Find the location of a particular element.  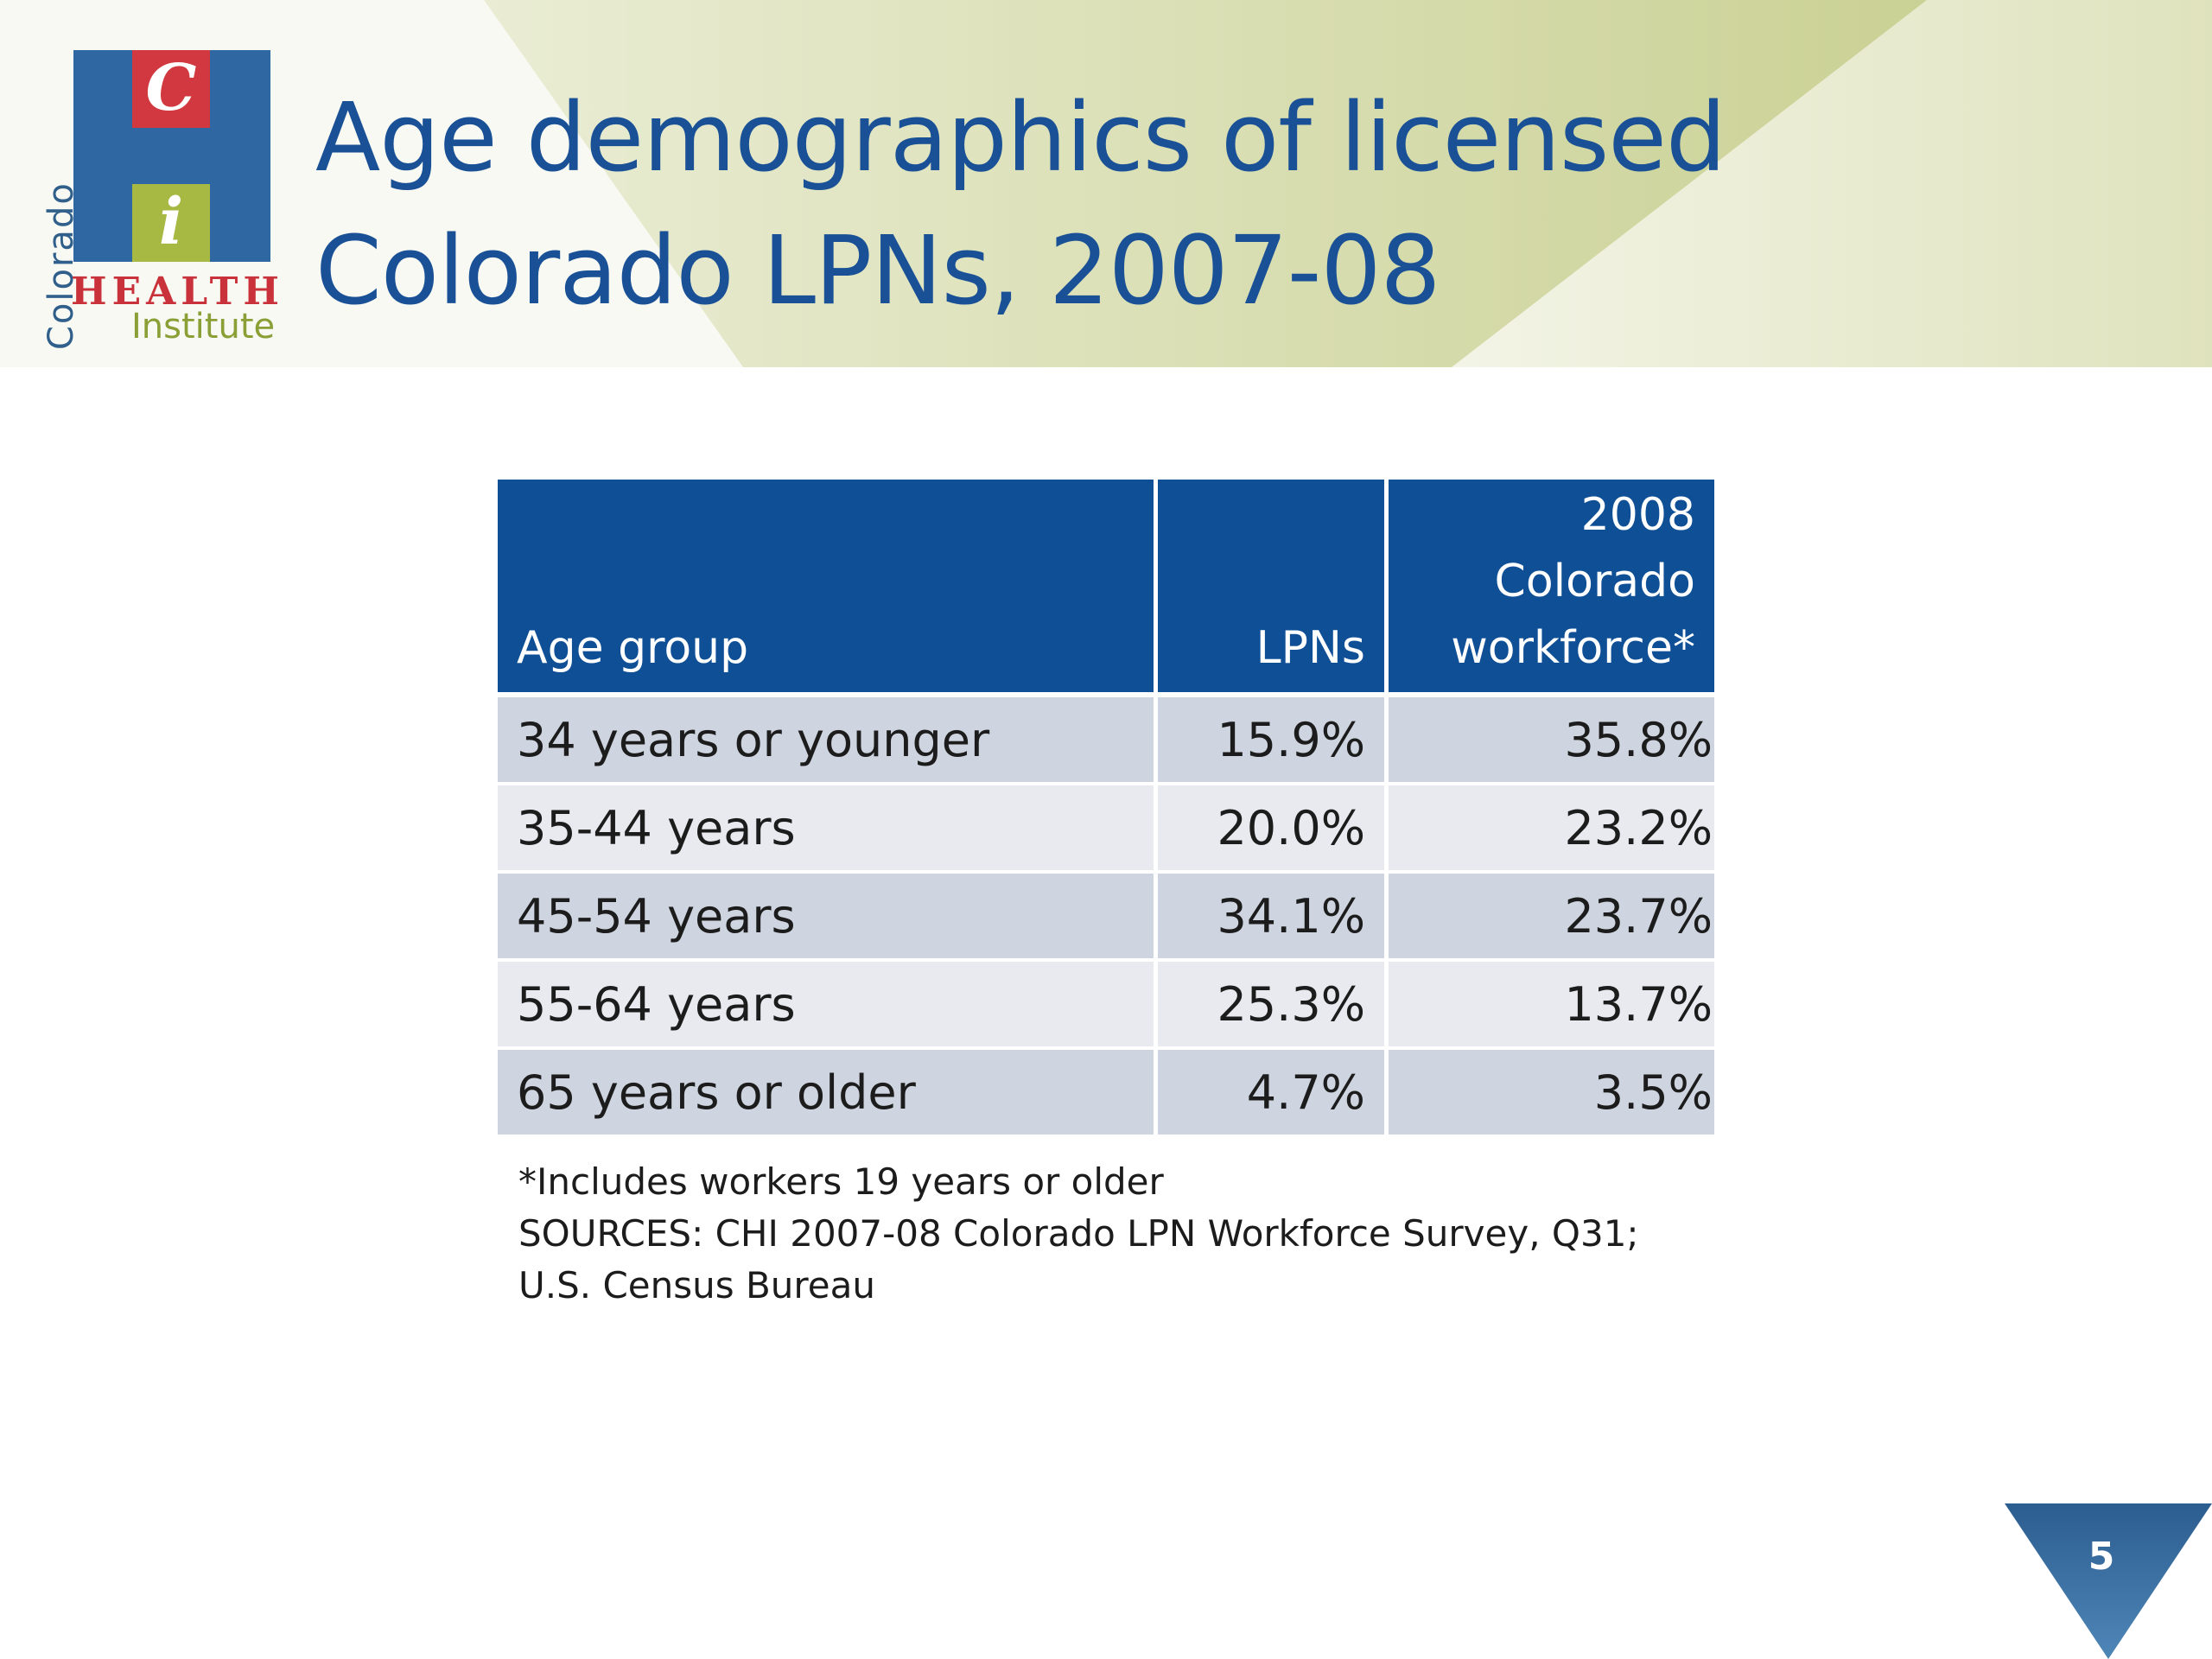

cell-age: 35-44 years is located at coordinates (828, 829).